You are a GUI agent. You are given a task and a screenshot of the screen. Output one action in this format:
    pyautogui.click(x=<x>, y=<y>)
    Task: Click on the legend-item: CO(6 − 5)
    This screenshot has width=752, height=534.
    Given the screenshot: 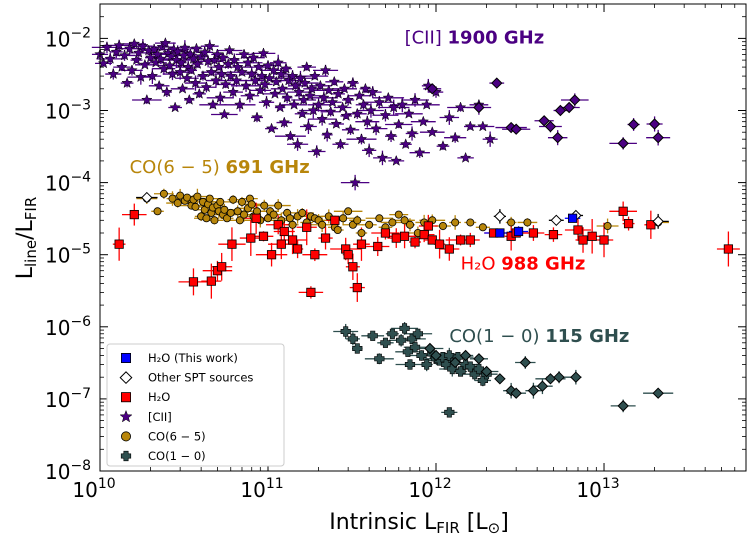 What is the action you would take?
    pyautogui.click(x=163, y=436)
    